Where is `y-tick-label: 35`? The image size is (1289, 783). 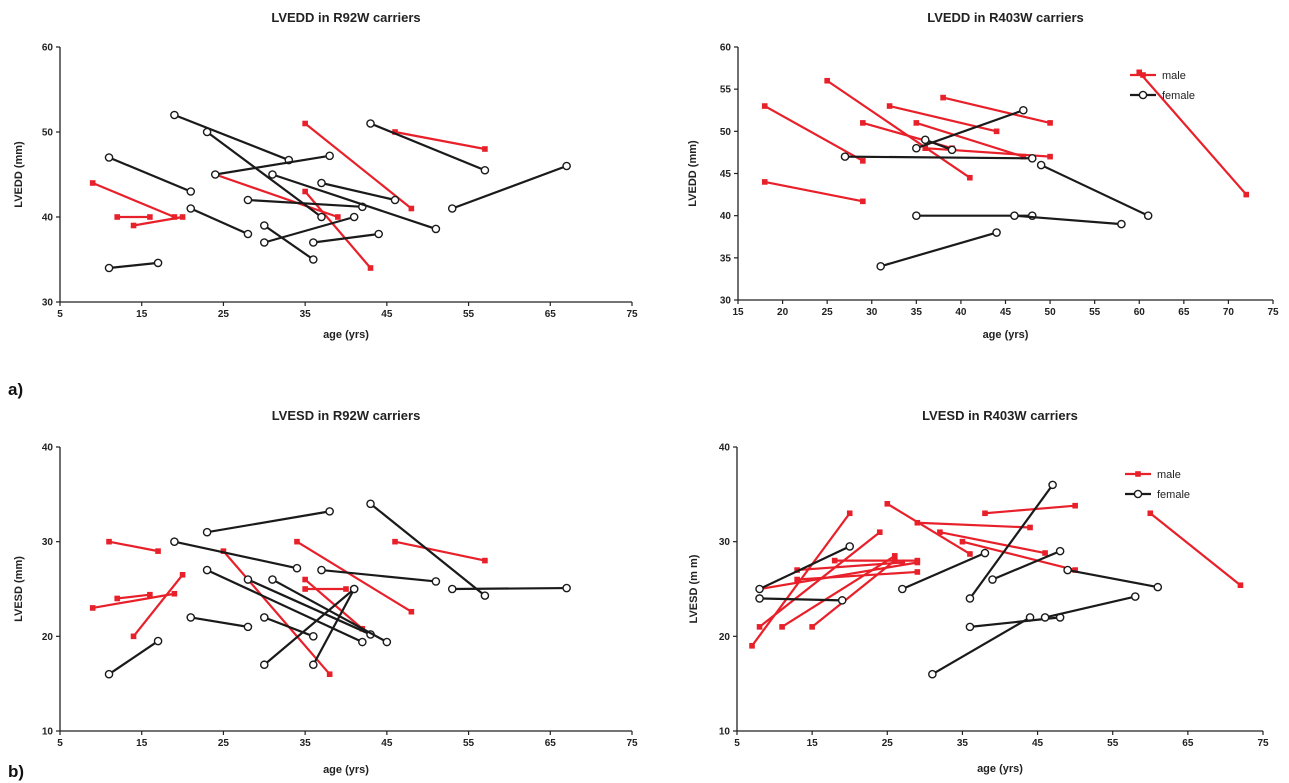 y-tick-label: 35 is located at coordinates (726, 258).